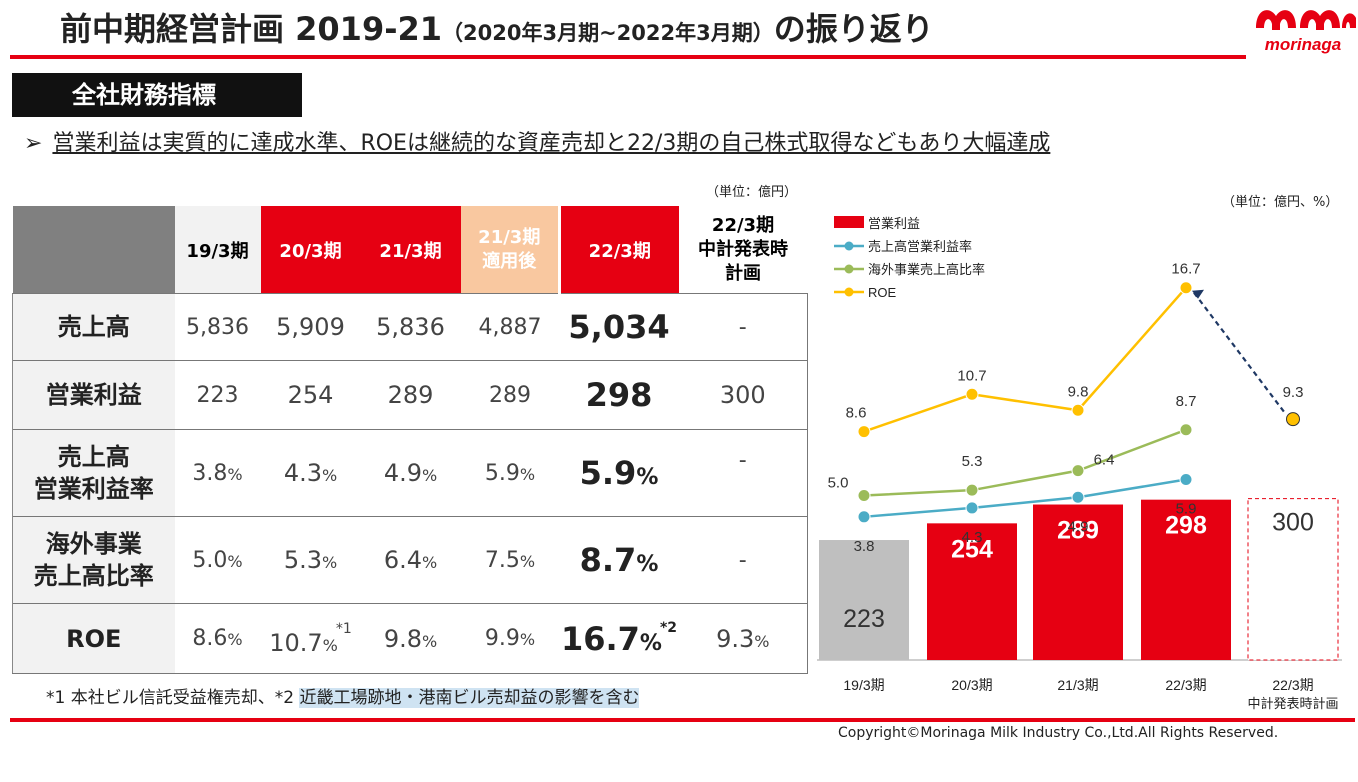 Image resolution: width=1358 pixels, height=782 pixels. What do you see at coordinates (510, 395) in the screenshot?
I see `table-cell: 289` at bounding box center [510, 395].